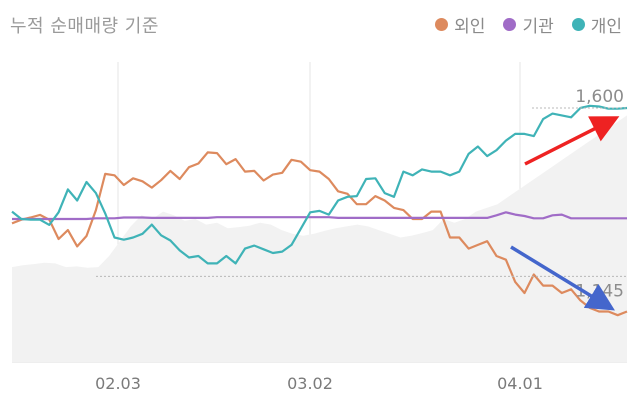 The image size is (636, 402). What do you see at coordinates (84, 26) in the screenshot?
I see `chart-title: 누적 순매매량 기준` at bounding box center [84, 26].